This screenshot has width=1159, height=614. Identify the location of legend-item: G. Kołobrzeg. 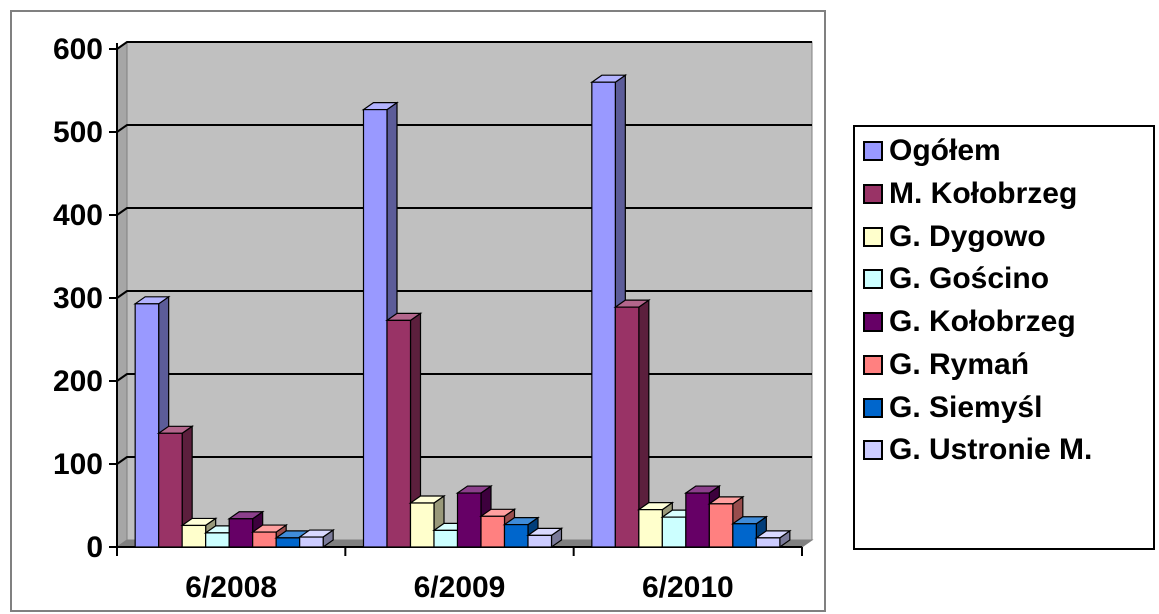
(969, 322).